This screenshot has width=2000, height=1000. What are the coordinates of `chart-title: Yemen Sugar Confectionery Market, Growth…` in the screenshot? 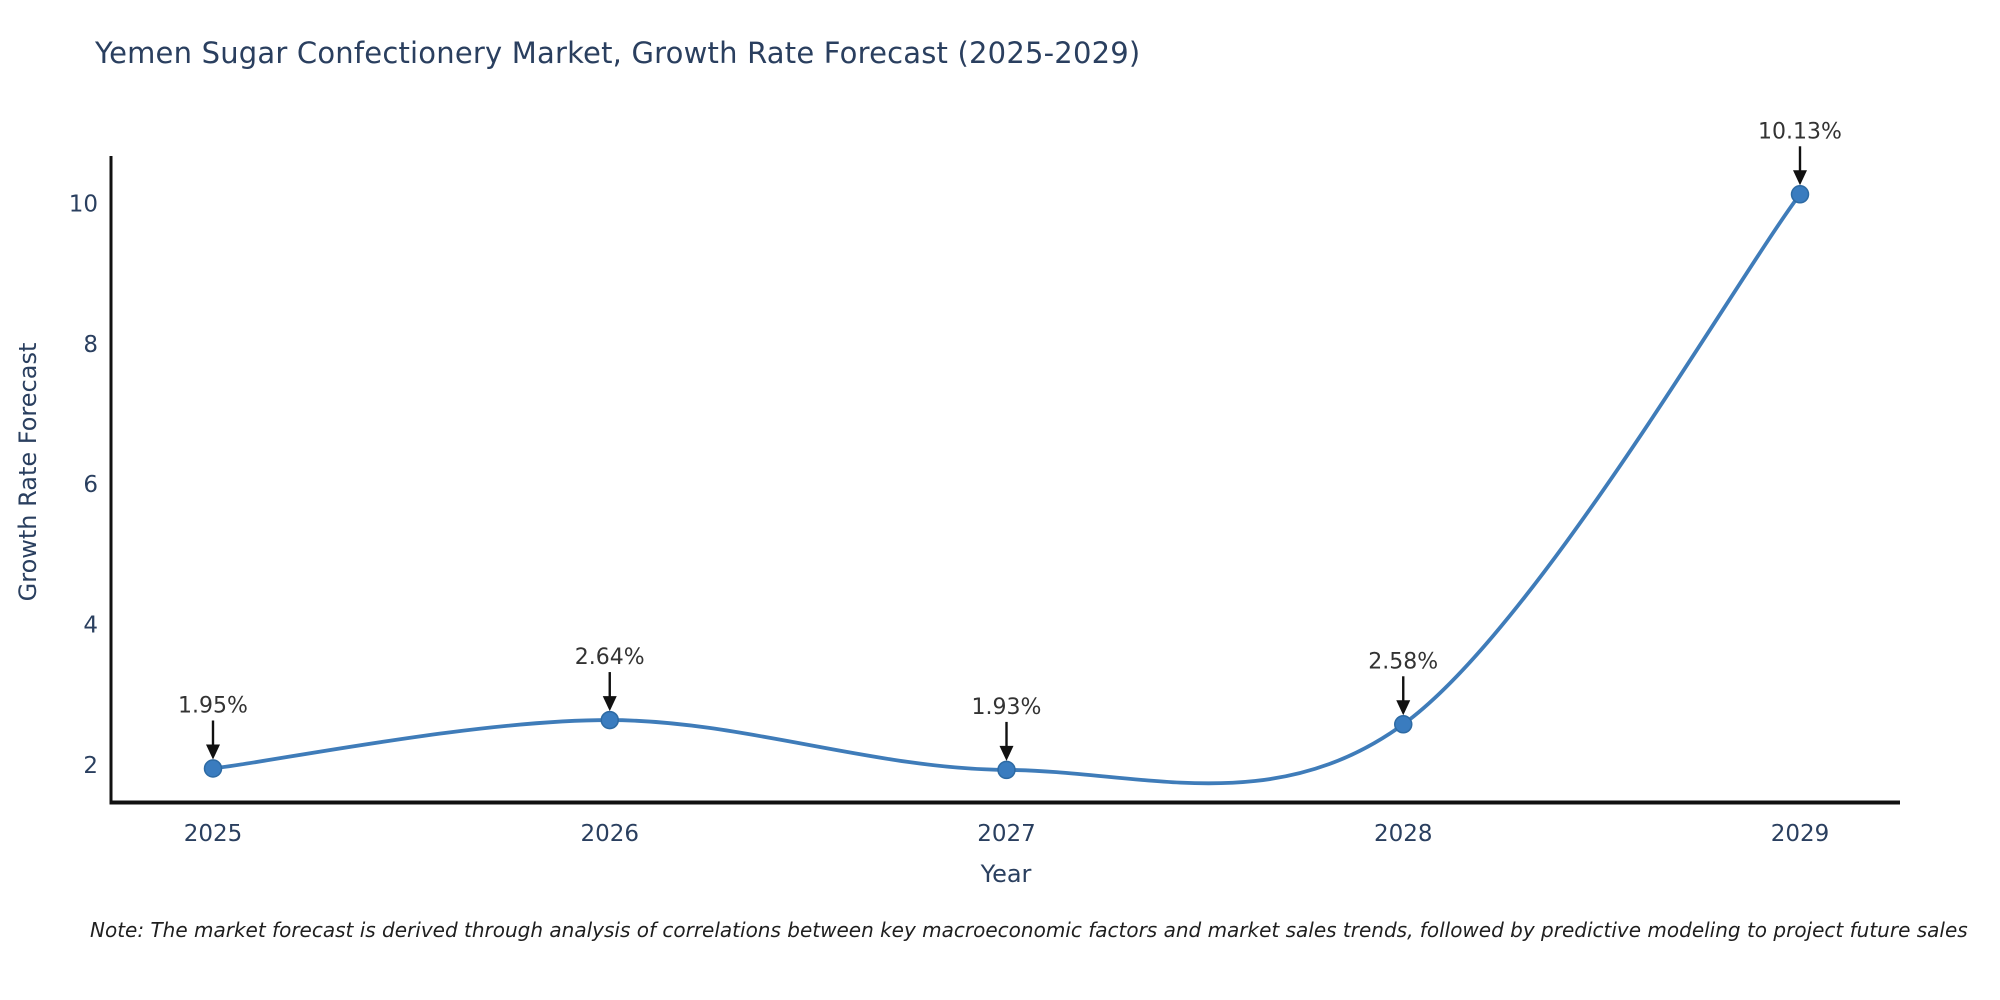 It's located at (618, 53).